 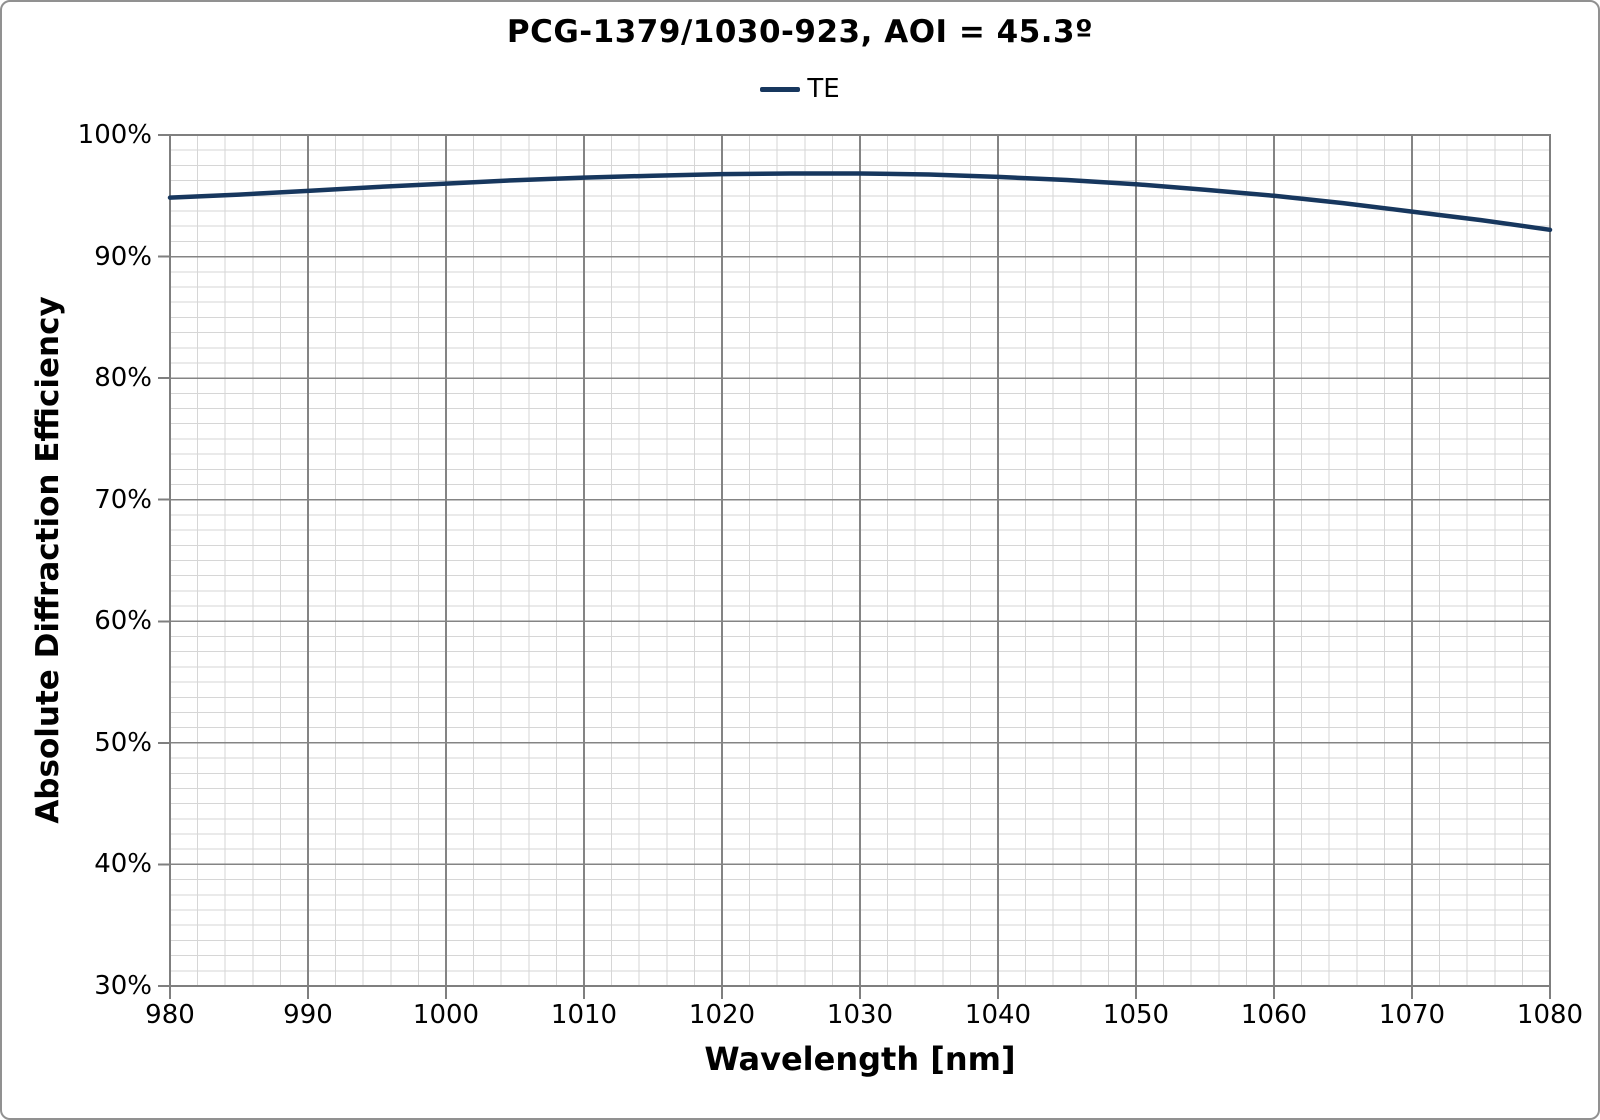 What do you see at coordinates (123, 378) in the screenshot?
I see `y-tick-label: 80%` at bounding box center [123, 378].